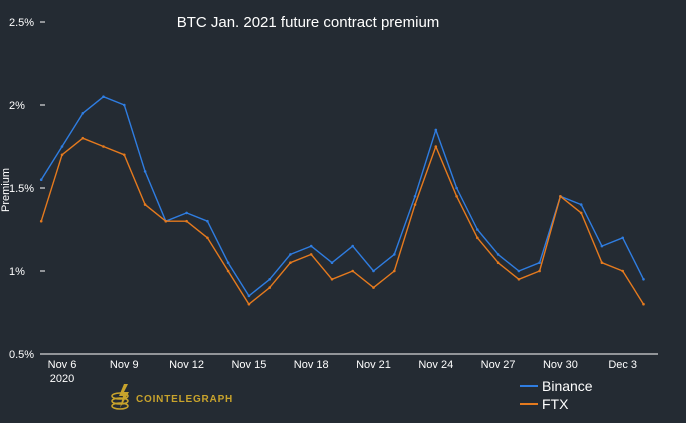 The image size is (686, 423). Describe the element at coordinates (17, 272) in the screenshot. I see `y-tick-label: 1%` at that location.